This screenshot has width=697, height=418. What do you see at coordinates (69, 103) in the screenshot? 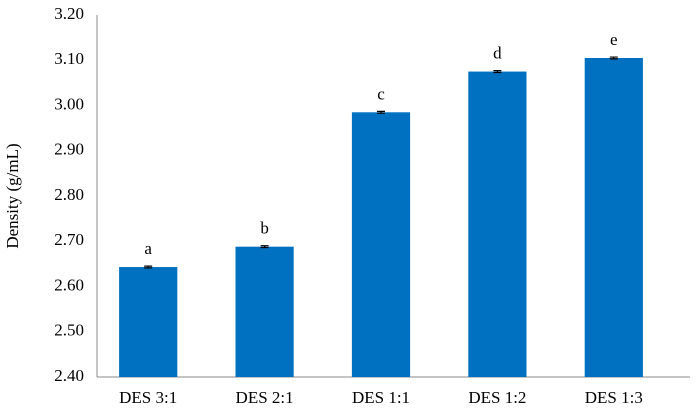
I see `y-tick-label: 3.00` at bounding box center [69, 103].